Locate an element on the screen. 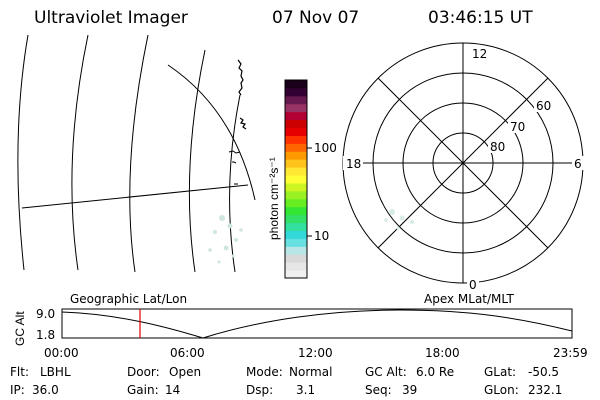 This screenshot has width=600, height=400. x-tick-label: 06:00 is located at coordinates (187, 353).